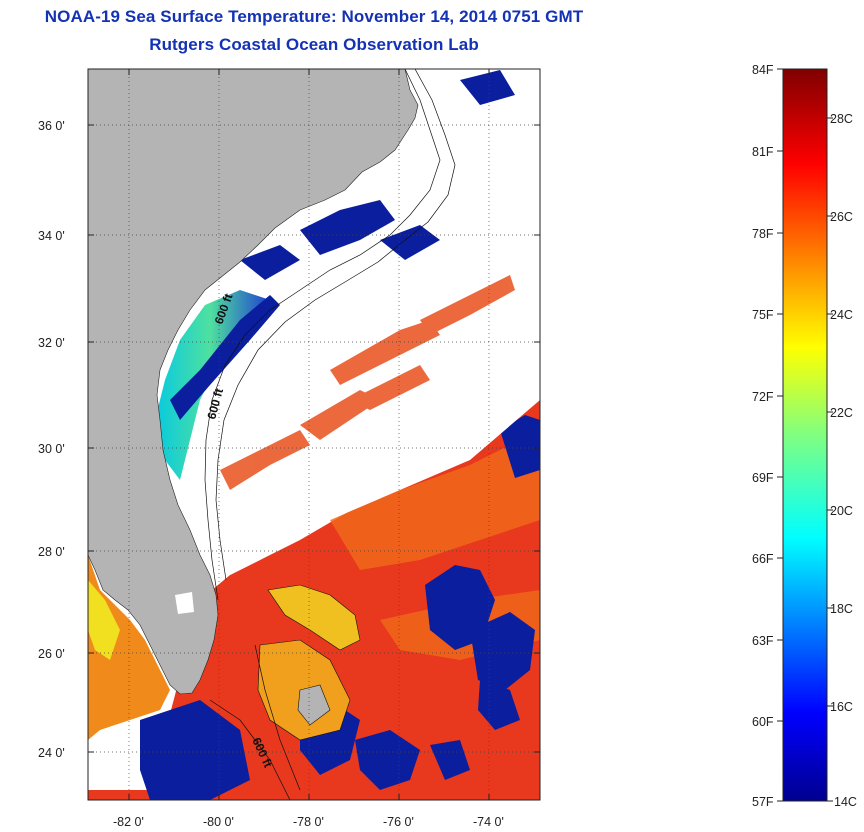  I want to click on lon-label: -80 0', so click(218, 822).